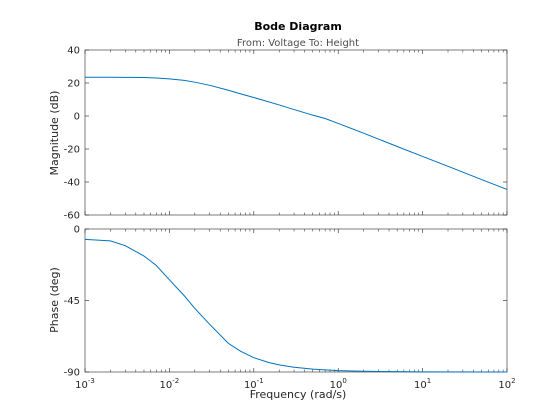 This screenshot has height=420, width=560. Describe the element at coordinates (54, 133) in the screenshot. I see `magnitude-y-axis-label: Magnitude (dB)` at that location.